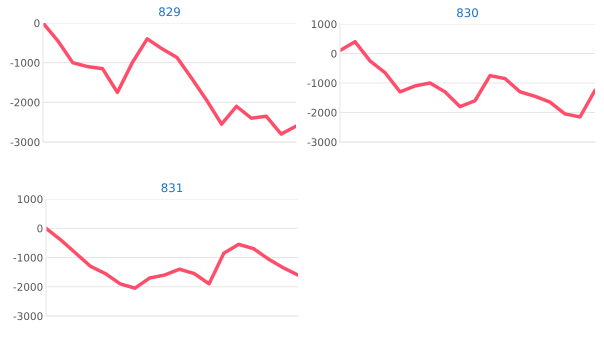 The image size is (604, 344). Describe the element at coordinates (467, 13) in the screenshot. I see `chart-title: 830` at that location.